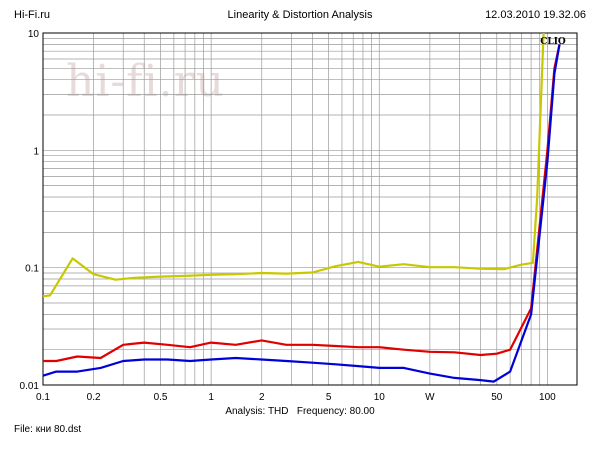 This screenshot has width=600, height=450. Describe the element at coordinates (380, 397) in the screenshot. I see `x-tick-label: 10` at that location.